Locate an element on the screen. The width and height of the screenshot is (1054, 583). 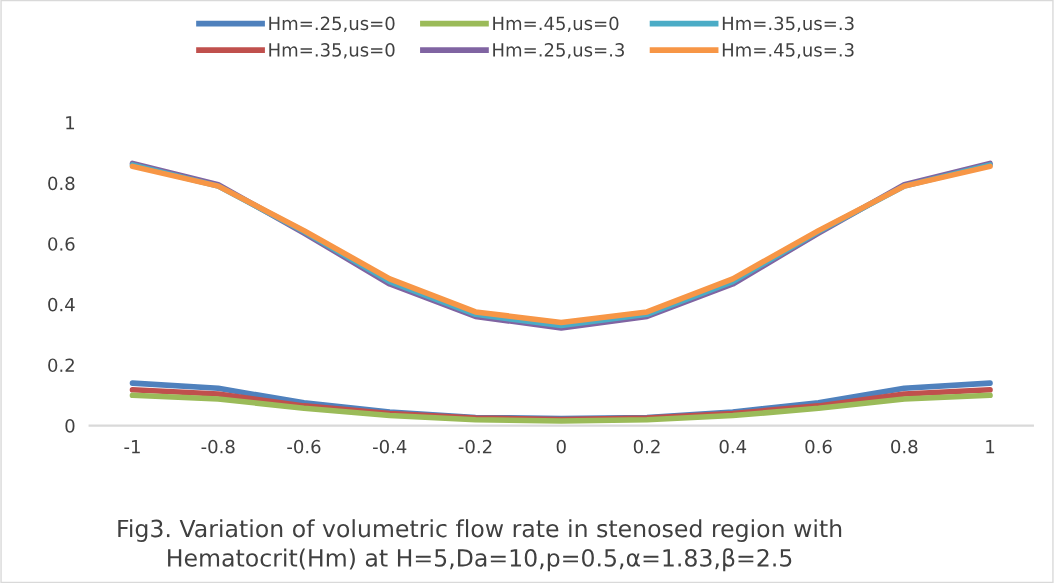
y-tick-label: 0.4 is located at coordinates (61, 304).